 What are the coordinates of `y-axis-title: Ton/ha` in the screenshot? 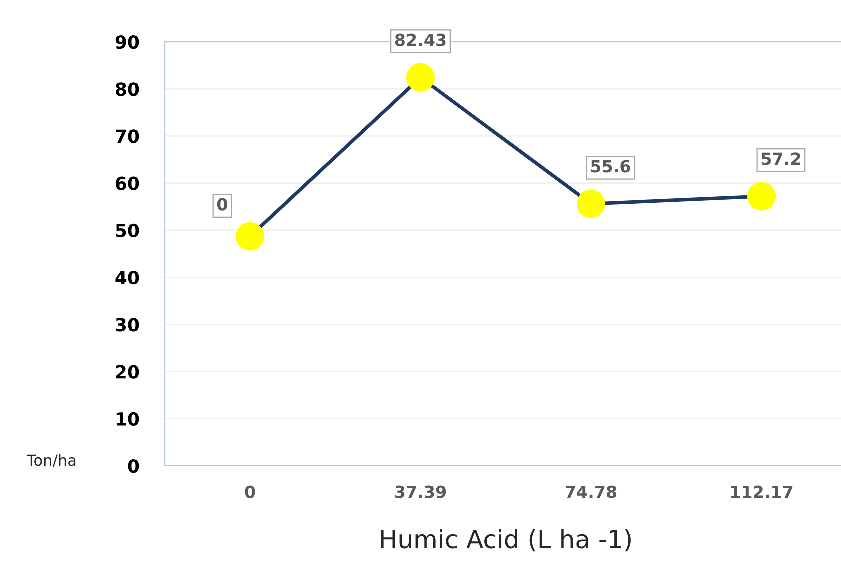 It's located at (51, 461).